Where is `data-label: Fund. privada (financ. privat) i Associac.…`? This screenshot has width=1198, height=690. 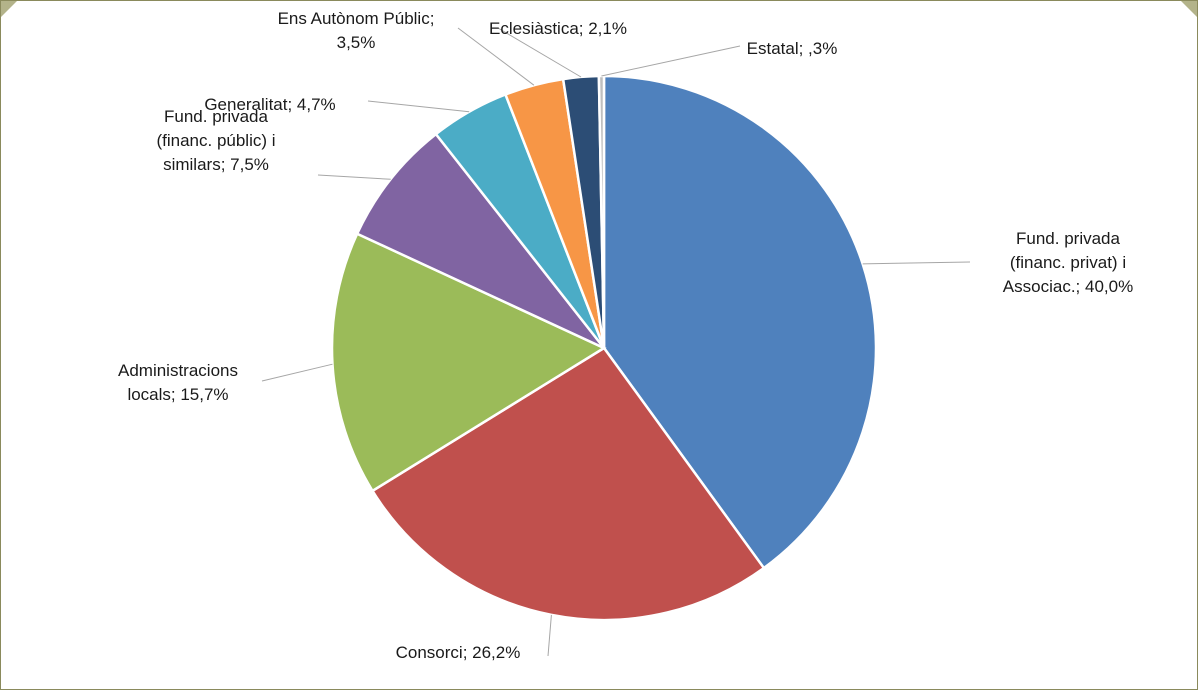 data-label: Fund. privada (financ. privat) i Associac.… is located at coordinates (1068, 262).